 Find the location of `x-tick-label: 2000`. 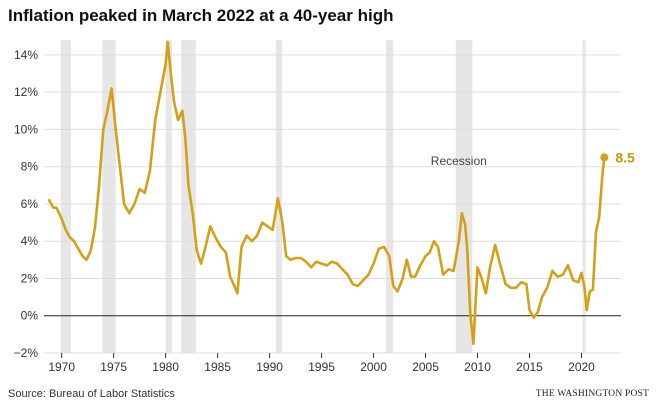

x-tick-label: 2000 is located at coordinates (373, 367).